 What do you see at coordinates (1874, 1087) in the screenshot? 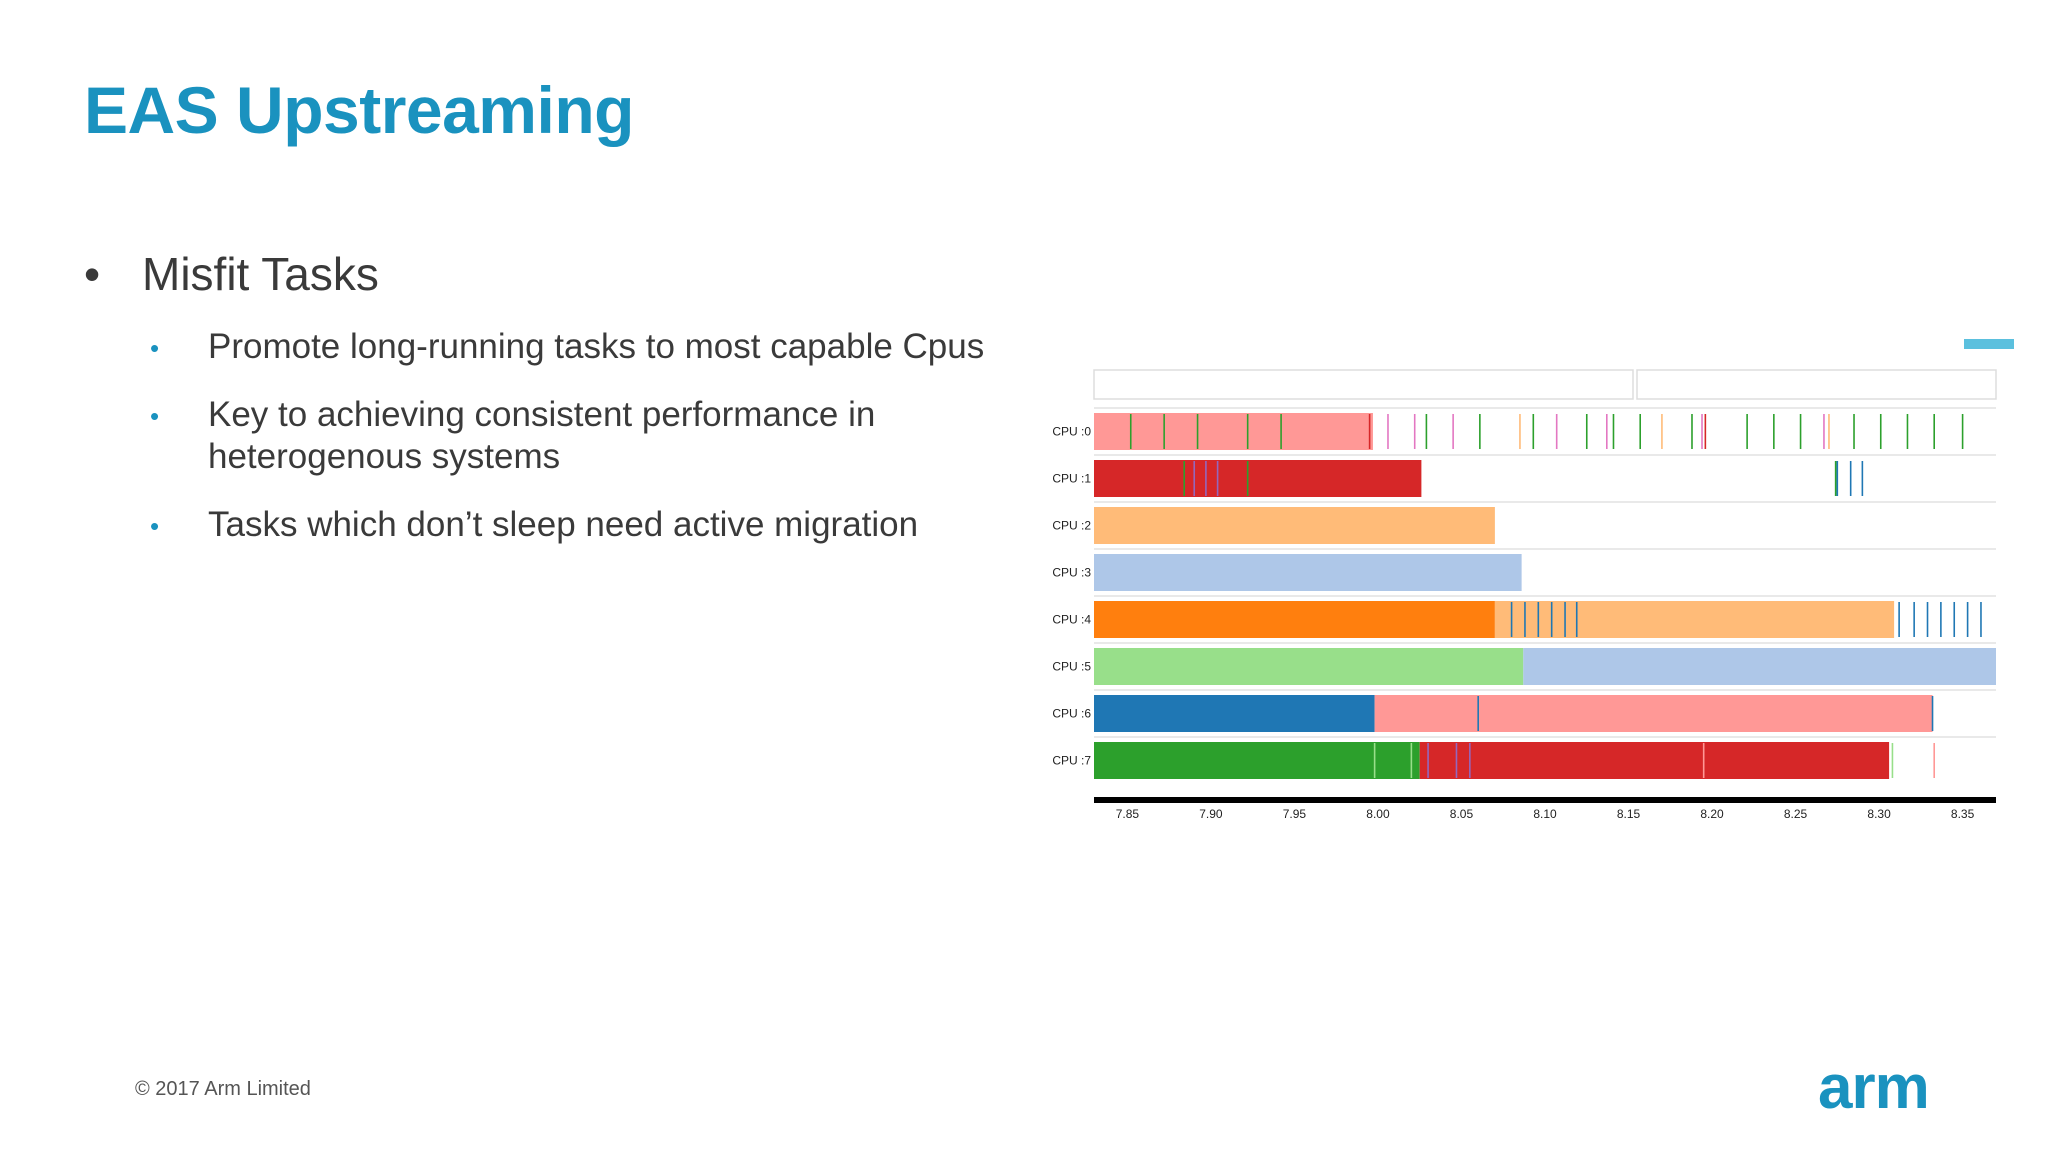
I see `arm-logo: arm` at bounding box center [1874, 1087].